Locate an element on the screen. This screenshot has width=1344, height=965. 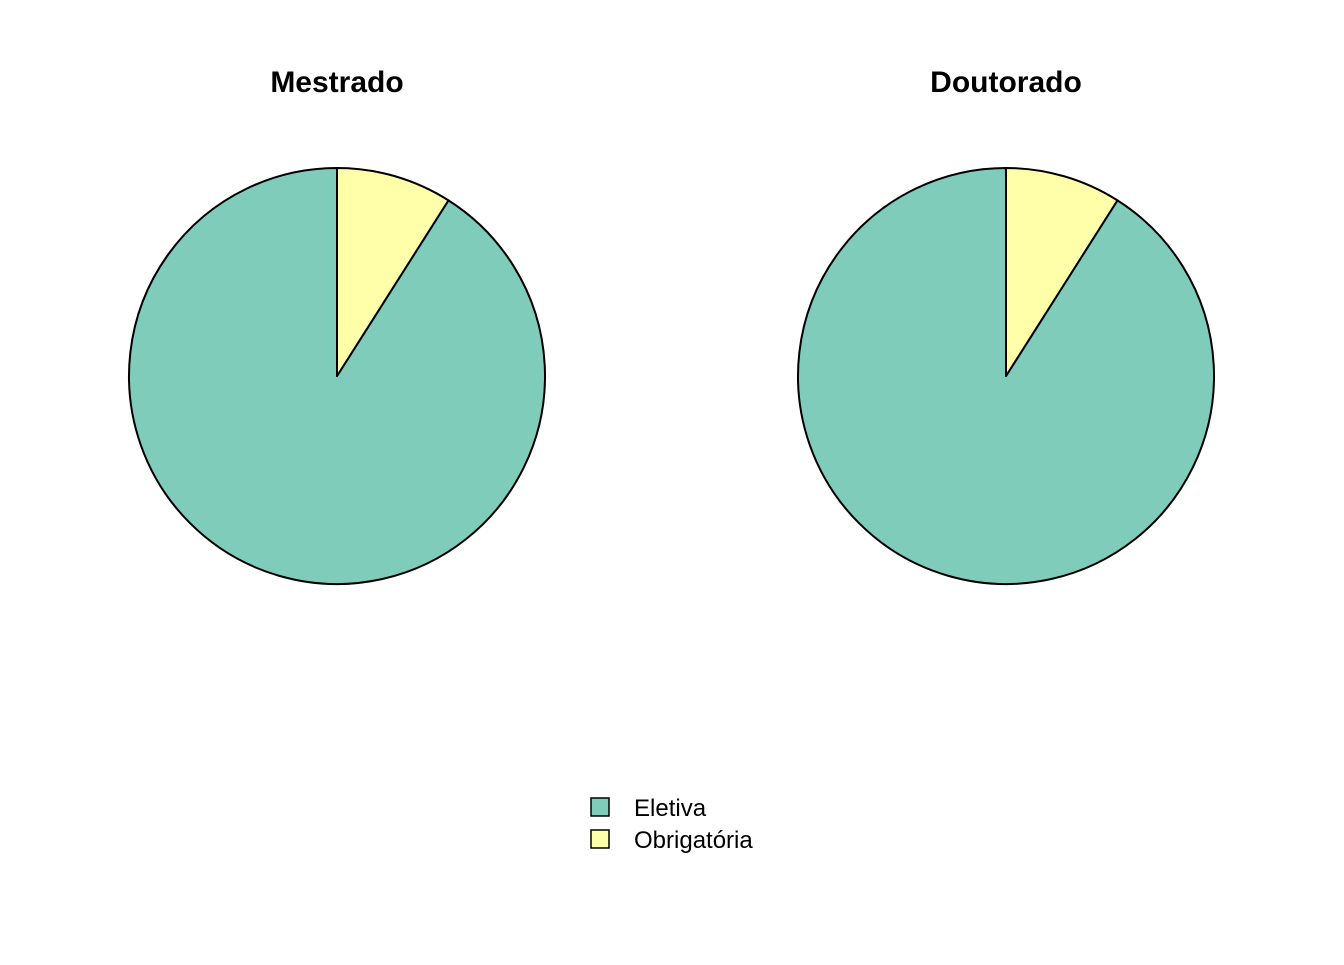
chart-title-doutorado: Doutorado is located at coordinates (1006, 82).